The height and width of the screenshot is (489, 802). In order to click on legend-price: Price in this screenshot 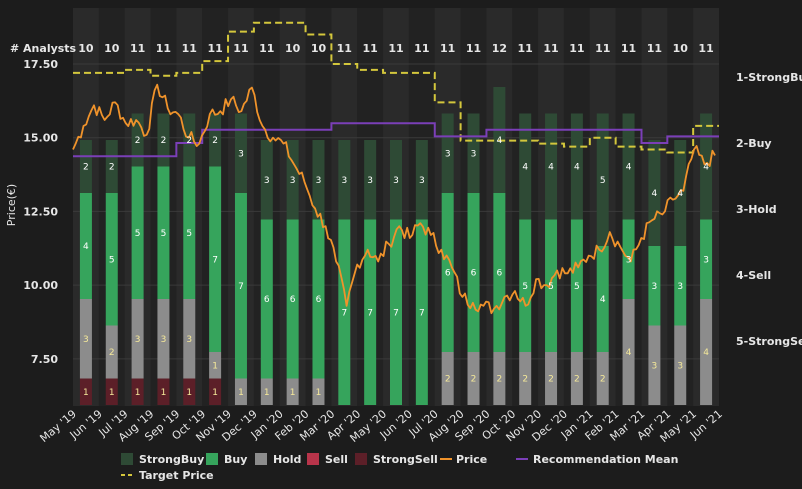, I will do `click(471, 459)`.